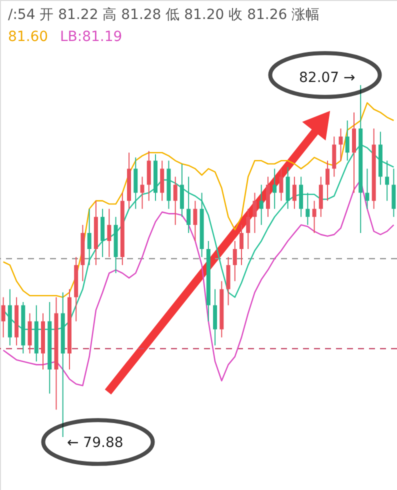  I want to click on annotation: ← 79.88, so click(95, 443).